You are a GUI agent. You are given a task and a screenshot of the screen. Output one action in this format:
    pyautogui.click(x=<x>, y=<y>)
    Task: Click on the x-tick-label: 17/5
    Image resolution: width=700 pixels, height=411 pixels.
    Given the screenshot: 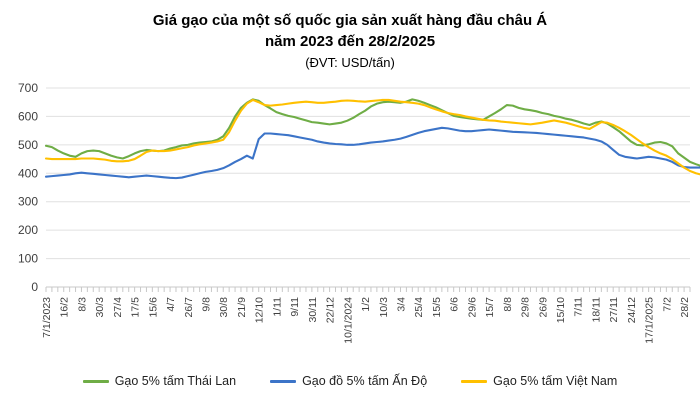 What is the action you would take?
    pyautogui.click(x=136, y=307)
    